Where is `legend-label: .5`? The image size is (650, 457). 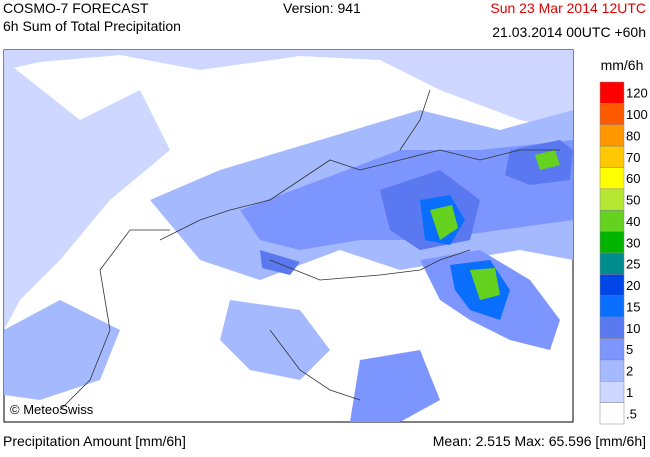 legend-label: .5 is located at coordinates (631, 413).